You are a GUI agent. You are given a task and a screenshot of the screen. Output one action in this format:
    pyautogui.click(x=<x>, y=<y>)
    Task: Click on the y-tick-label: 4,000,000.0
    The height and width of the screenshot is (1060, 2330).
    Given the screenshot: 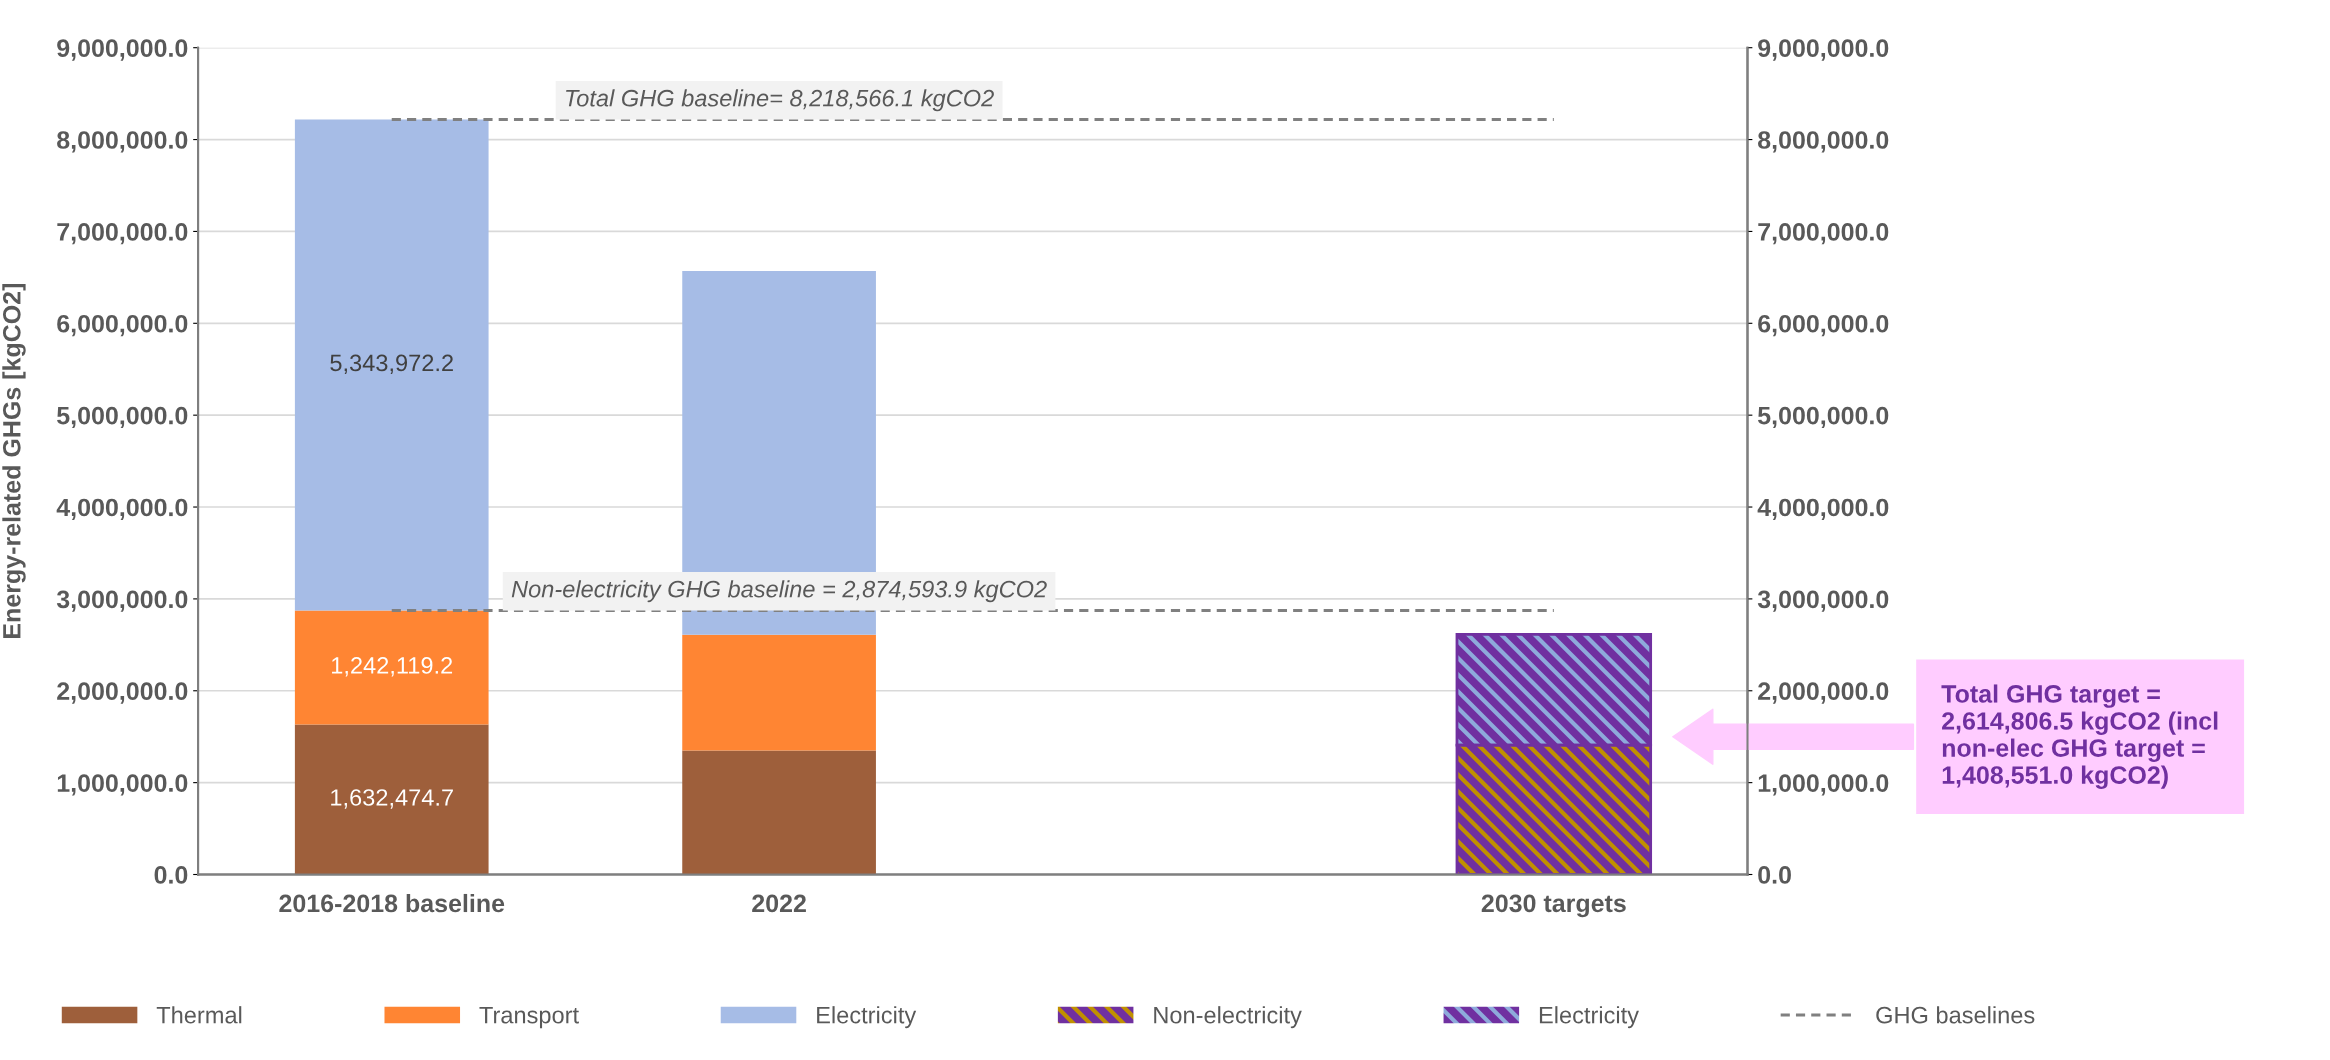 What is the action you would take?
    pyautogui.click(x=122, y=509)
    